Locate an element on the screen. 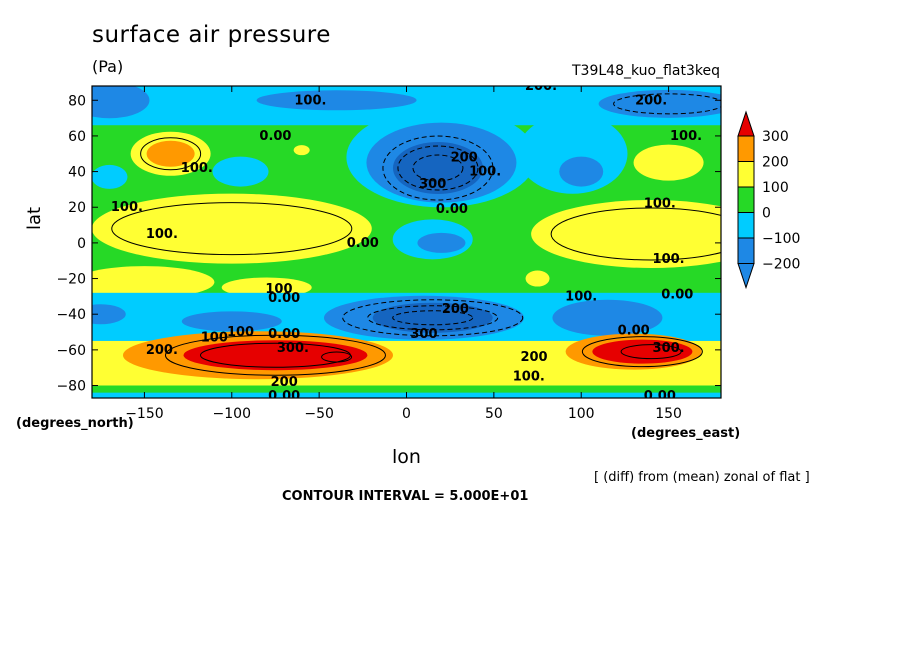 Image resolution: width=904 pixels, height=654 pixels. plot-title: surface air pressure is located at coordinates (211, 35).